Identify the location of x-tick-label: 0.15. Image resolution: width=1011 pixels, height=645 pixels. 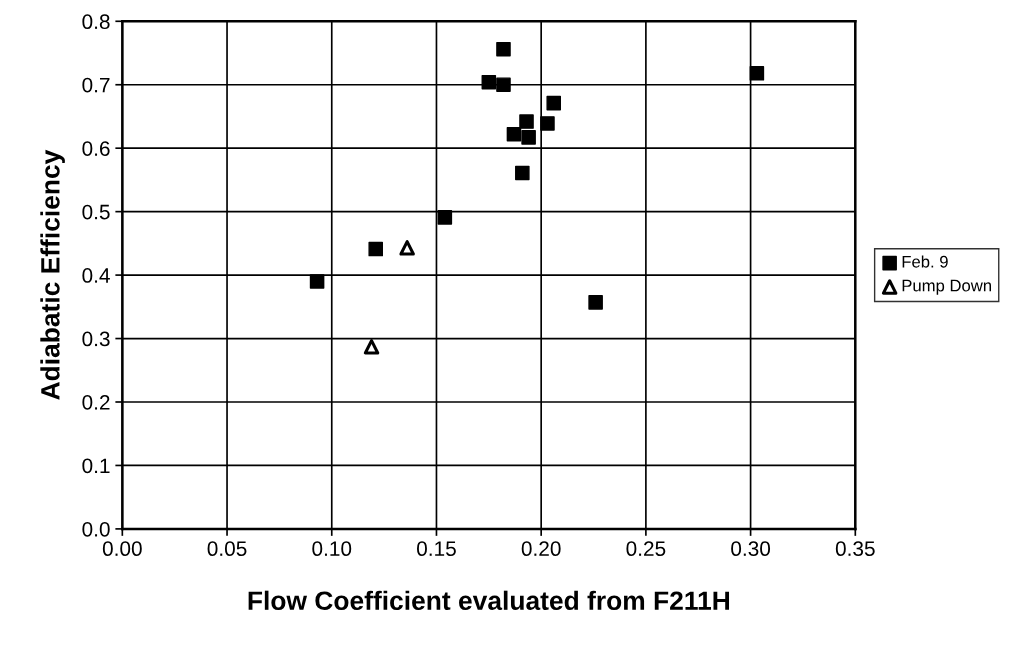
(436, 549).